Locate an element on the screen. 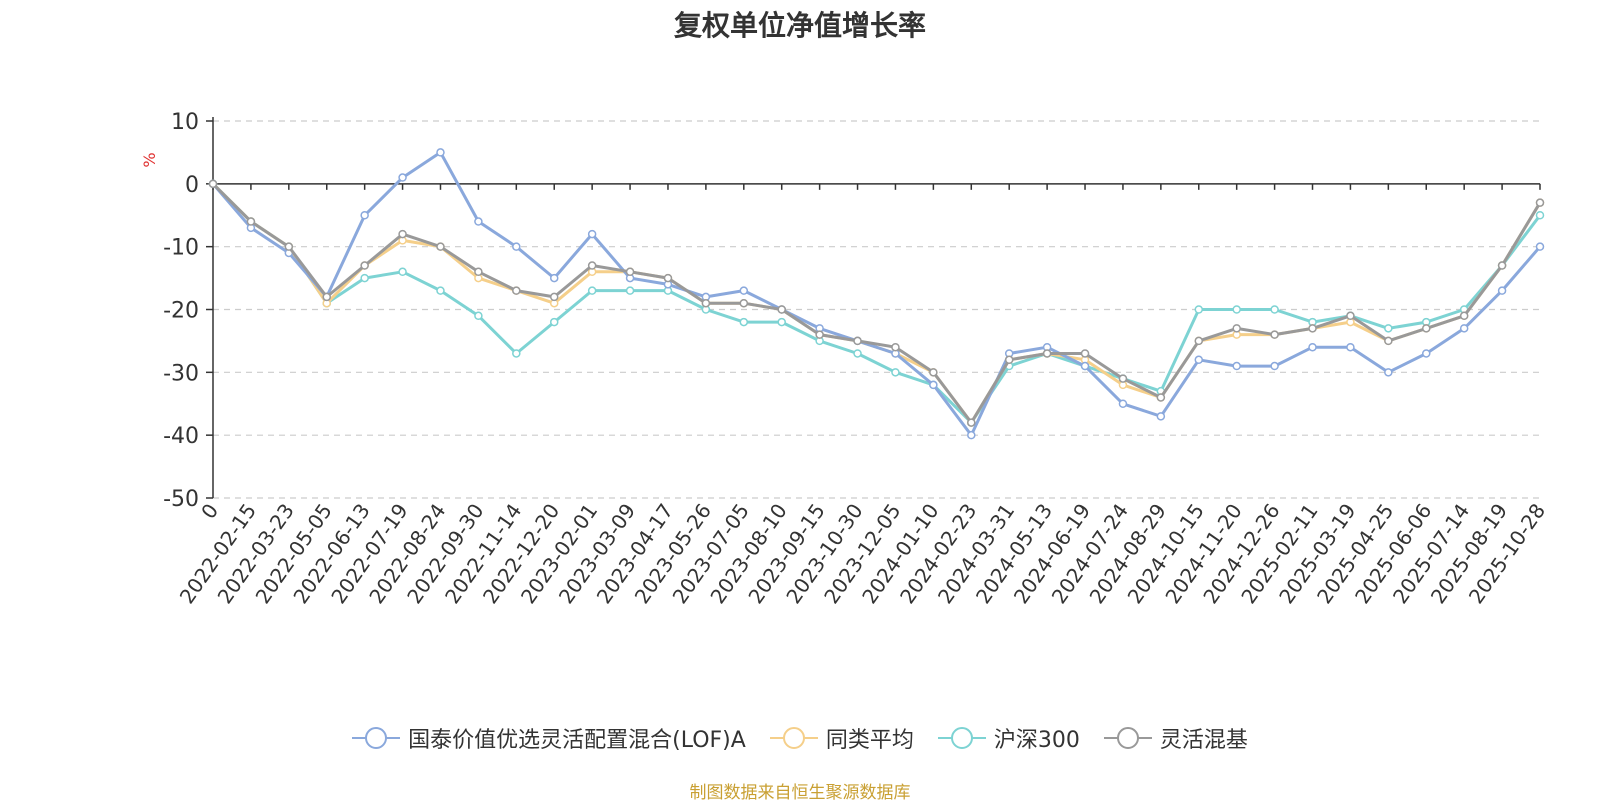 The width and height of the screenshot is (1600, 803). chart-title: 复权单位净值增长率 is located at coordinates (799, 25).